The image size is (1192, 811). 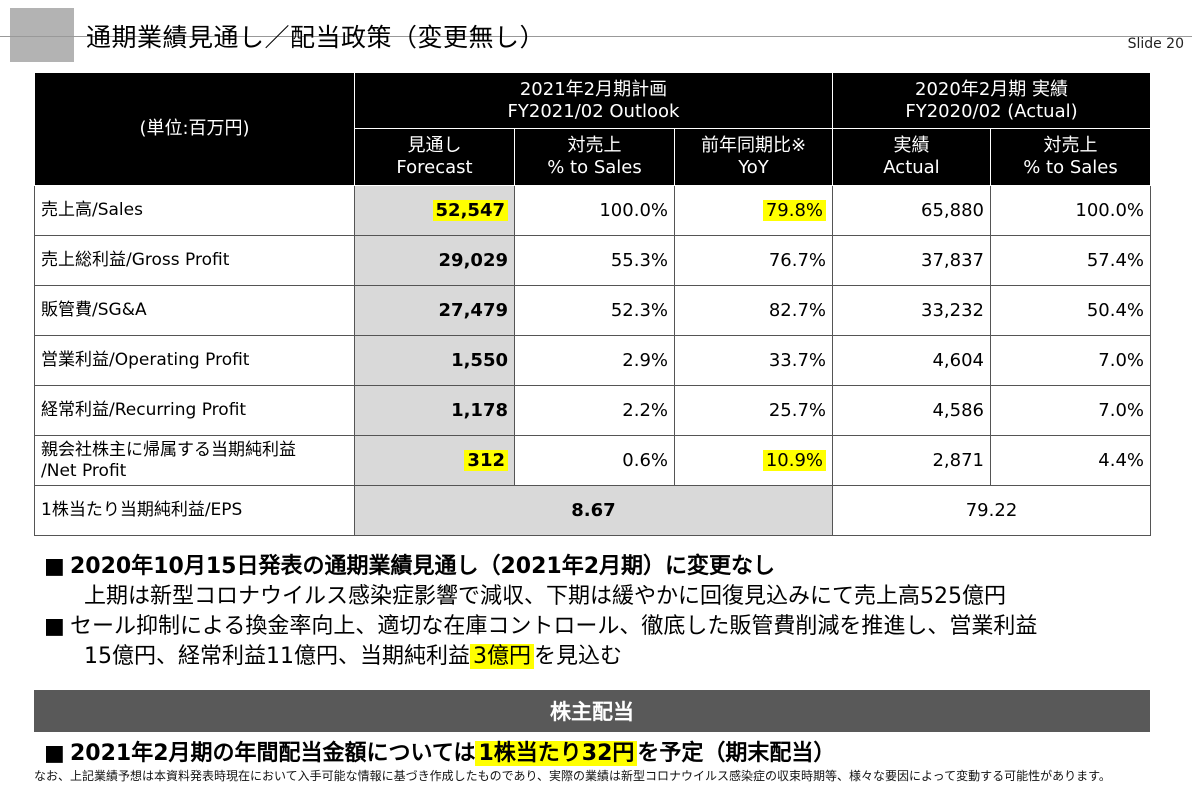 What do you see at coordinates (194, 360) in the screenshot?
I see `row-label: 営業利益/Operating Profit` at bounding box center [194, 360].